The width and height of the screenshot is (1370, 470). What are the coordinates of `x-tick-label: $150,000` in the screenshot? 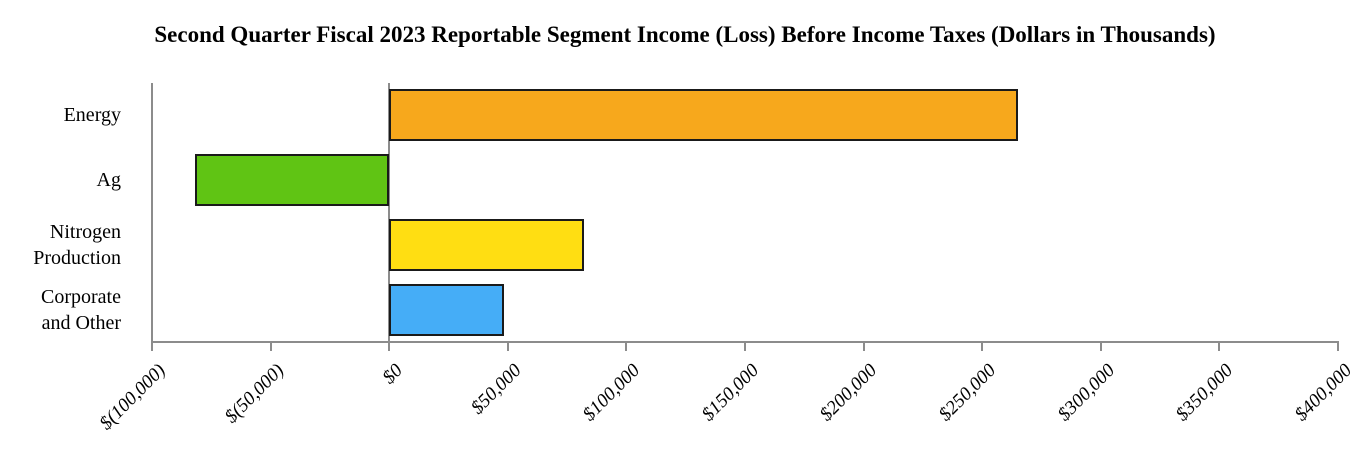 It's located at (730, 393).